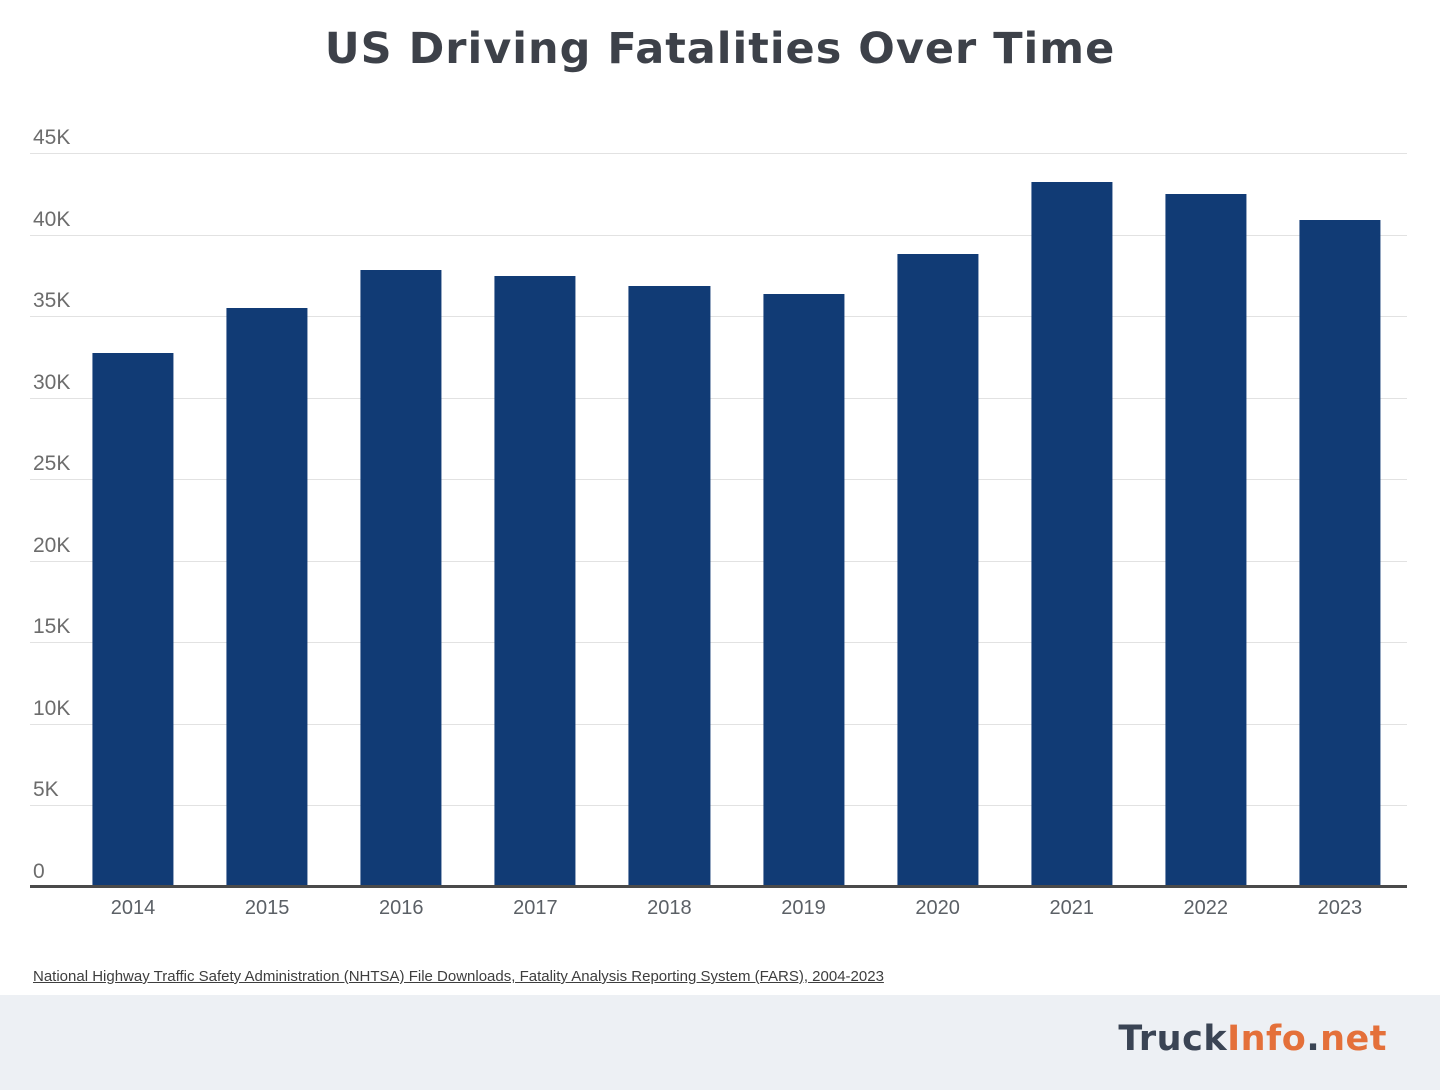 Image resolution: width=1440 pixels, height=1090 pixels. What do you see at coordinates (52, 708) in the screenshot?
I see `y-tick-label: 10K` at bounding box center [52, 708].